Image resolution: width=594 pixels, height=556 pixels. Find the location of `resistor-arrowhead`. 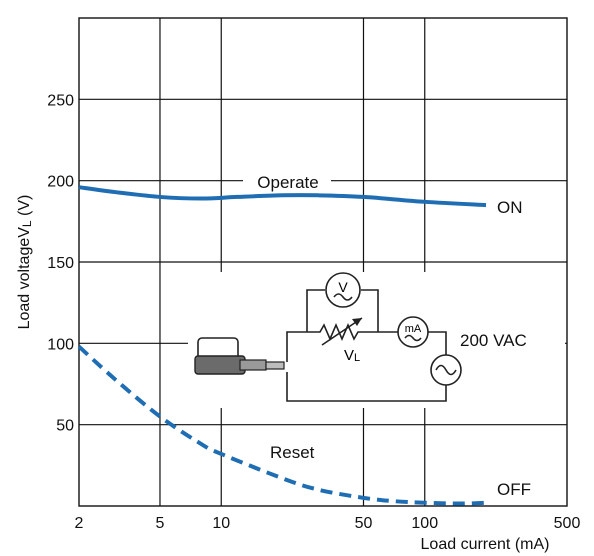

resistor-arrowhead is located at coordinates (357, 322).